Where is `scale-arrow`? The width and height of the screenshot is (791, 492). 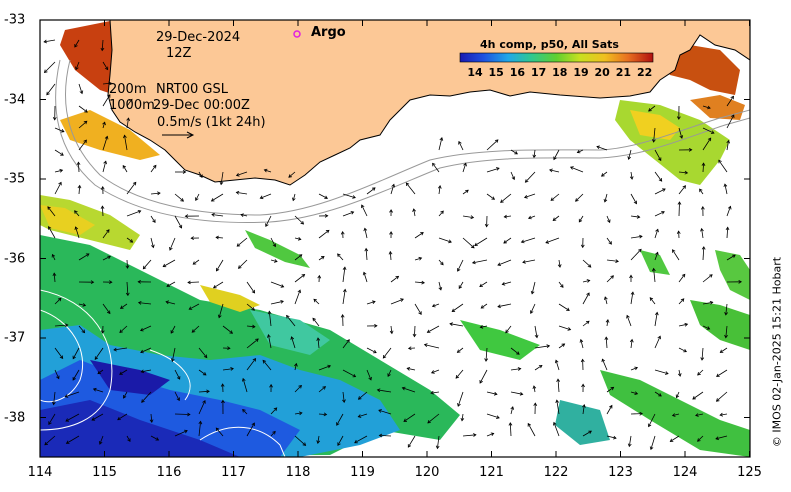 scale-arrow is located at coordinates (178, 135).